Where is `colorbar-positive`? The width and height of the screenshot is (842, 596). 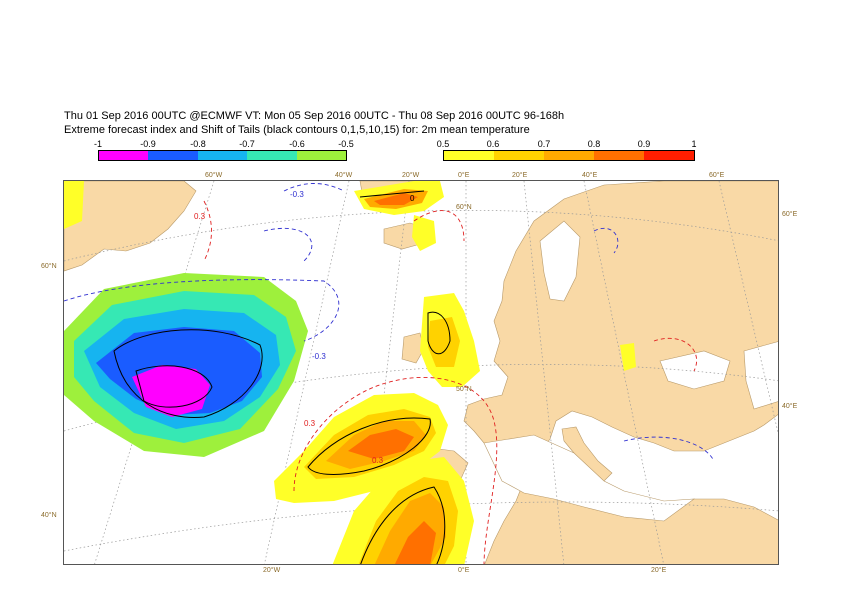
colorbar-positive is located at coordinates (569, 155).